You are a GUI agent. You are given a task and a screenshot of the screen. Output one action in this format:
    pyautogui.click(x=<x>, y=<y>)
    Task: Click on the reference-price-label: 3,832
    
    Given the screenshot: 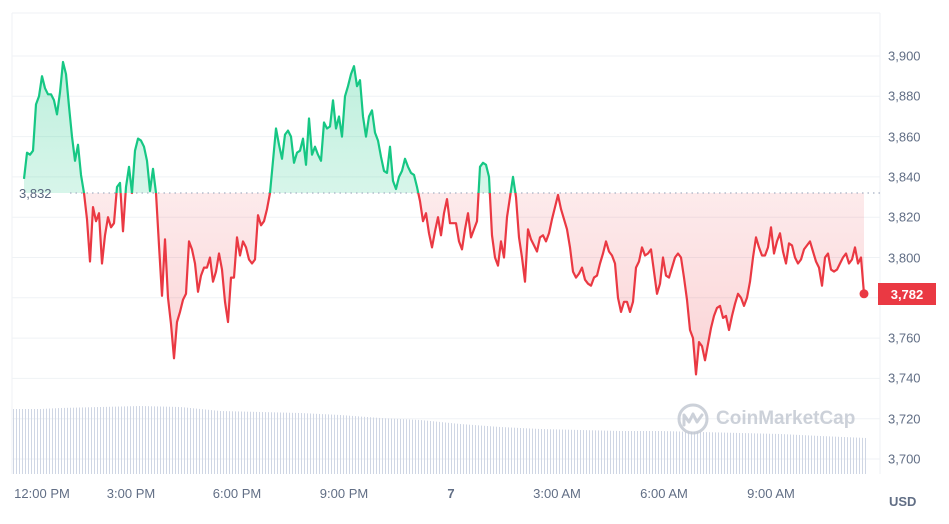 What is the action you would take?
    pyautogui.click(x=35, y=193)
    